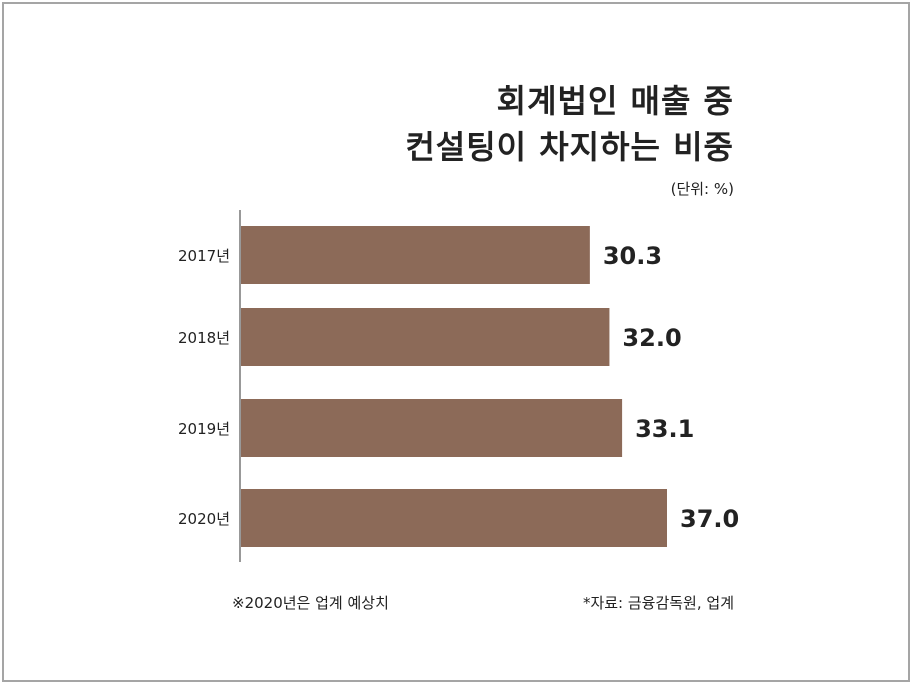 Image resolution: width=912 pixels, height=684 pixels. I want to click on category-label-2: 2019년, so click(204, 429).